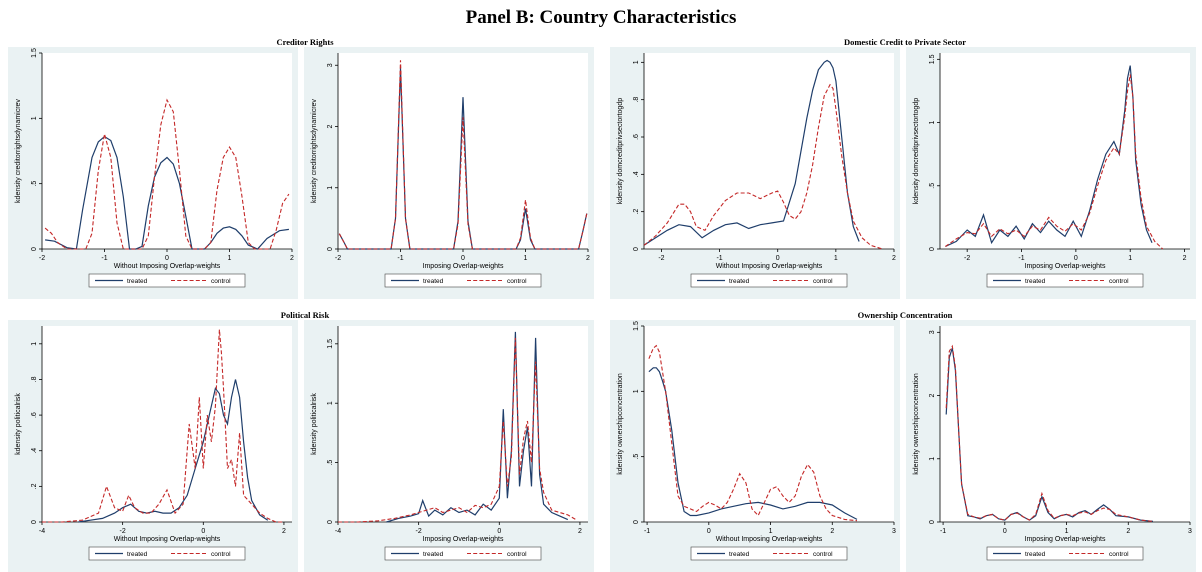  I want to click on y-axis-label: kdensity creditorrightsdynamicrev, so click(314, 151).